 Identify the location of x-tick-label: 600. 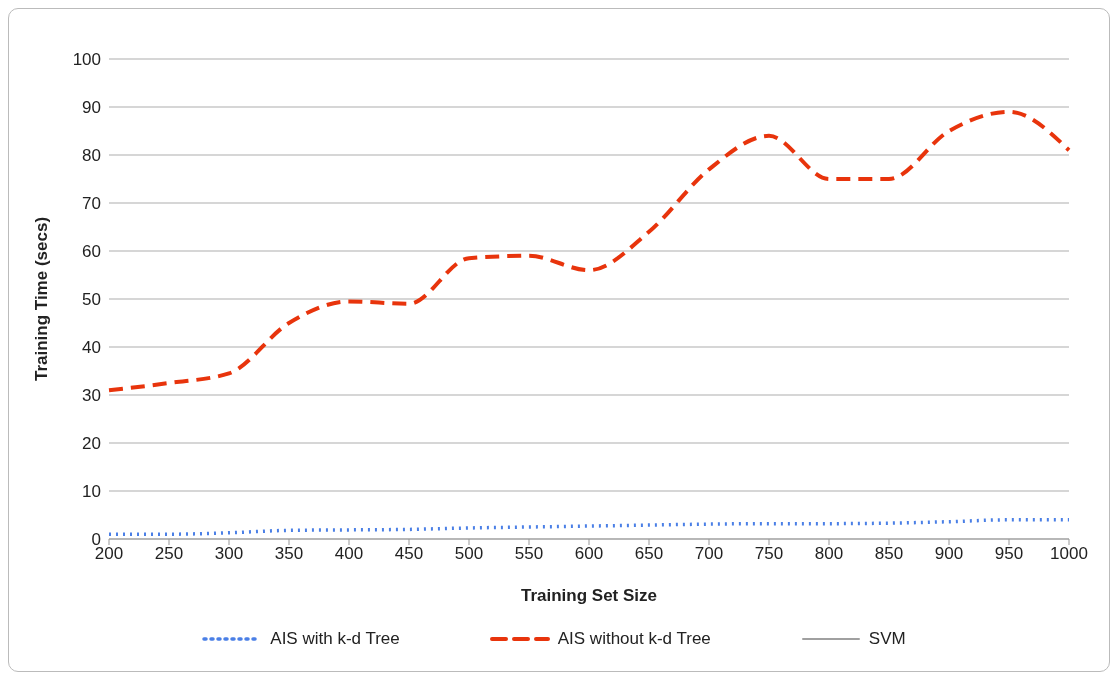
(589, 554).